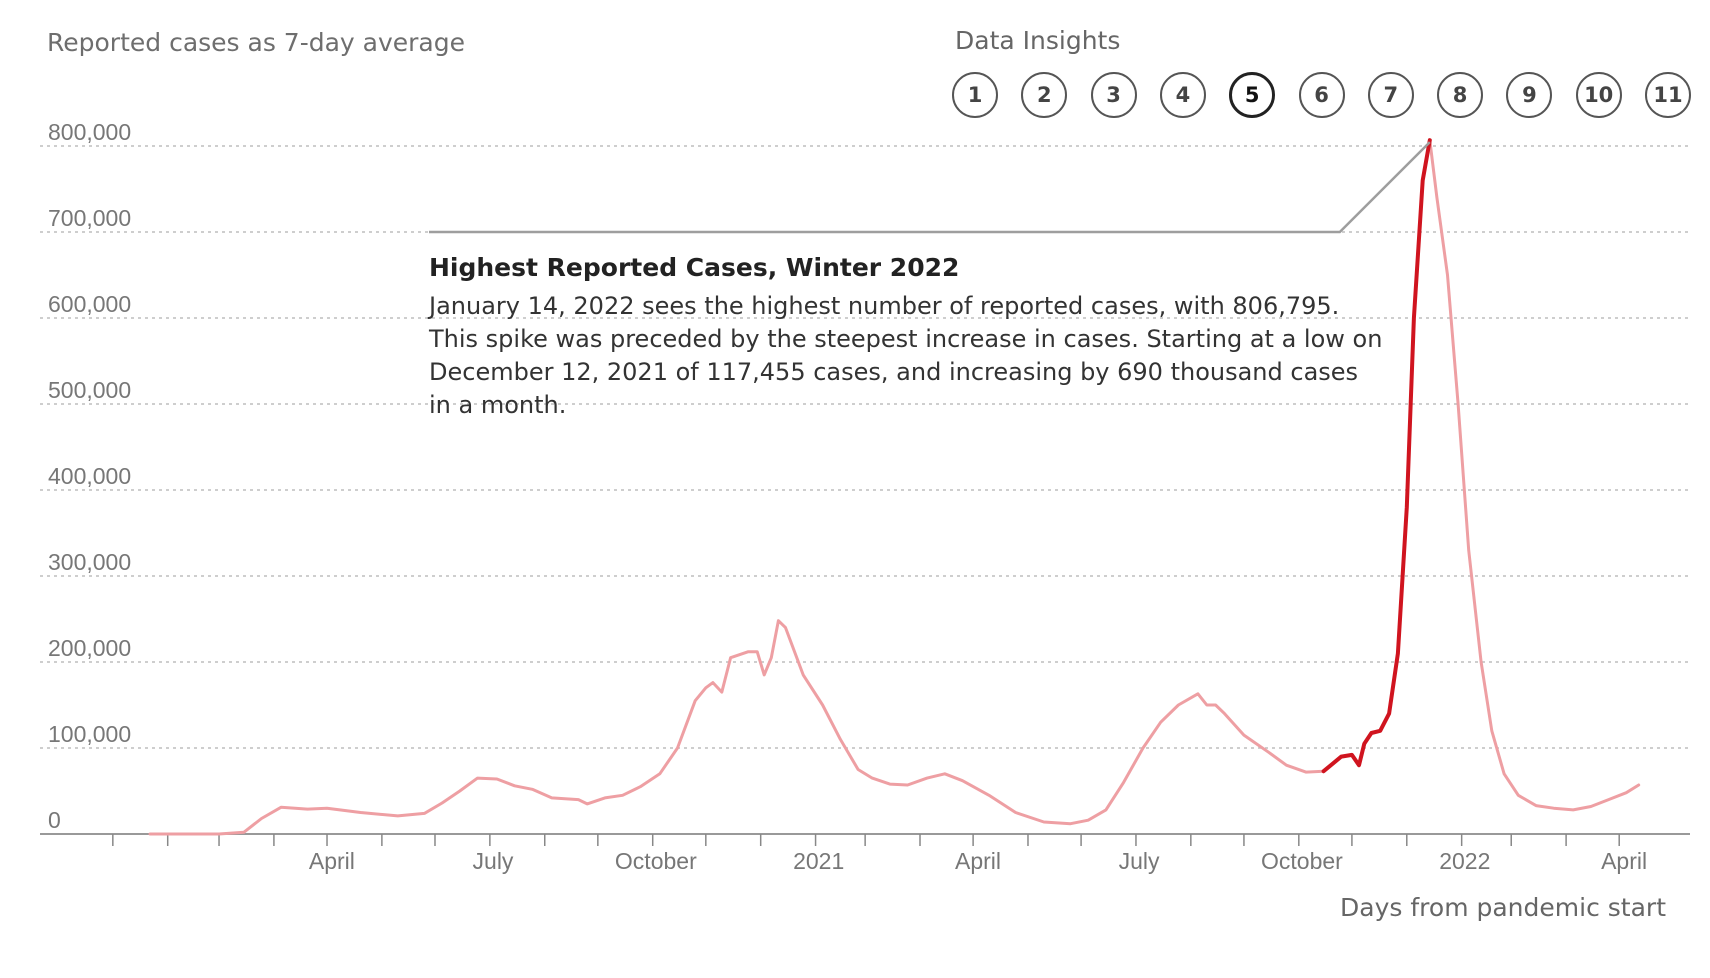 The image size is (1710, 978). Describe the element at coordinates (89, 562) in the screenshot. I see `y-tick-label: 300,000` at that location.